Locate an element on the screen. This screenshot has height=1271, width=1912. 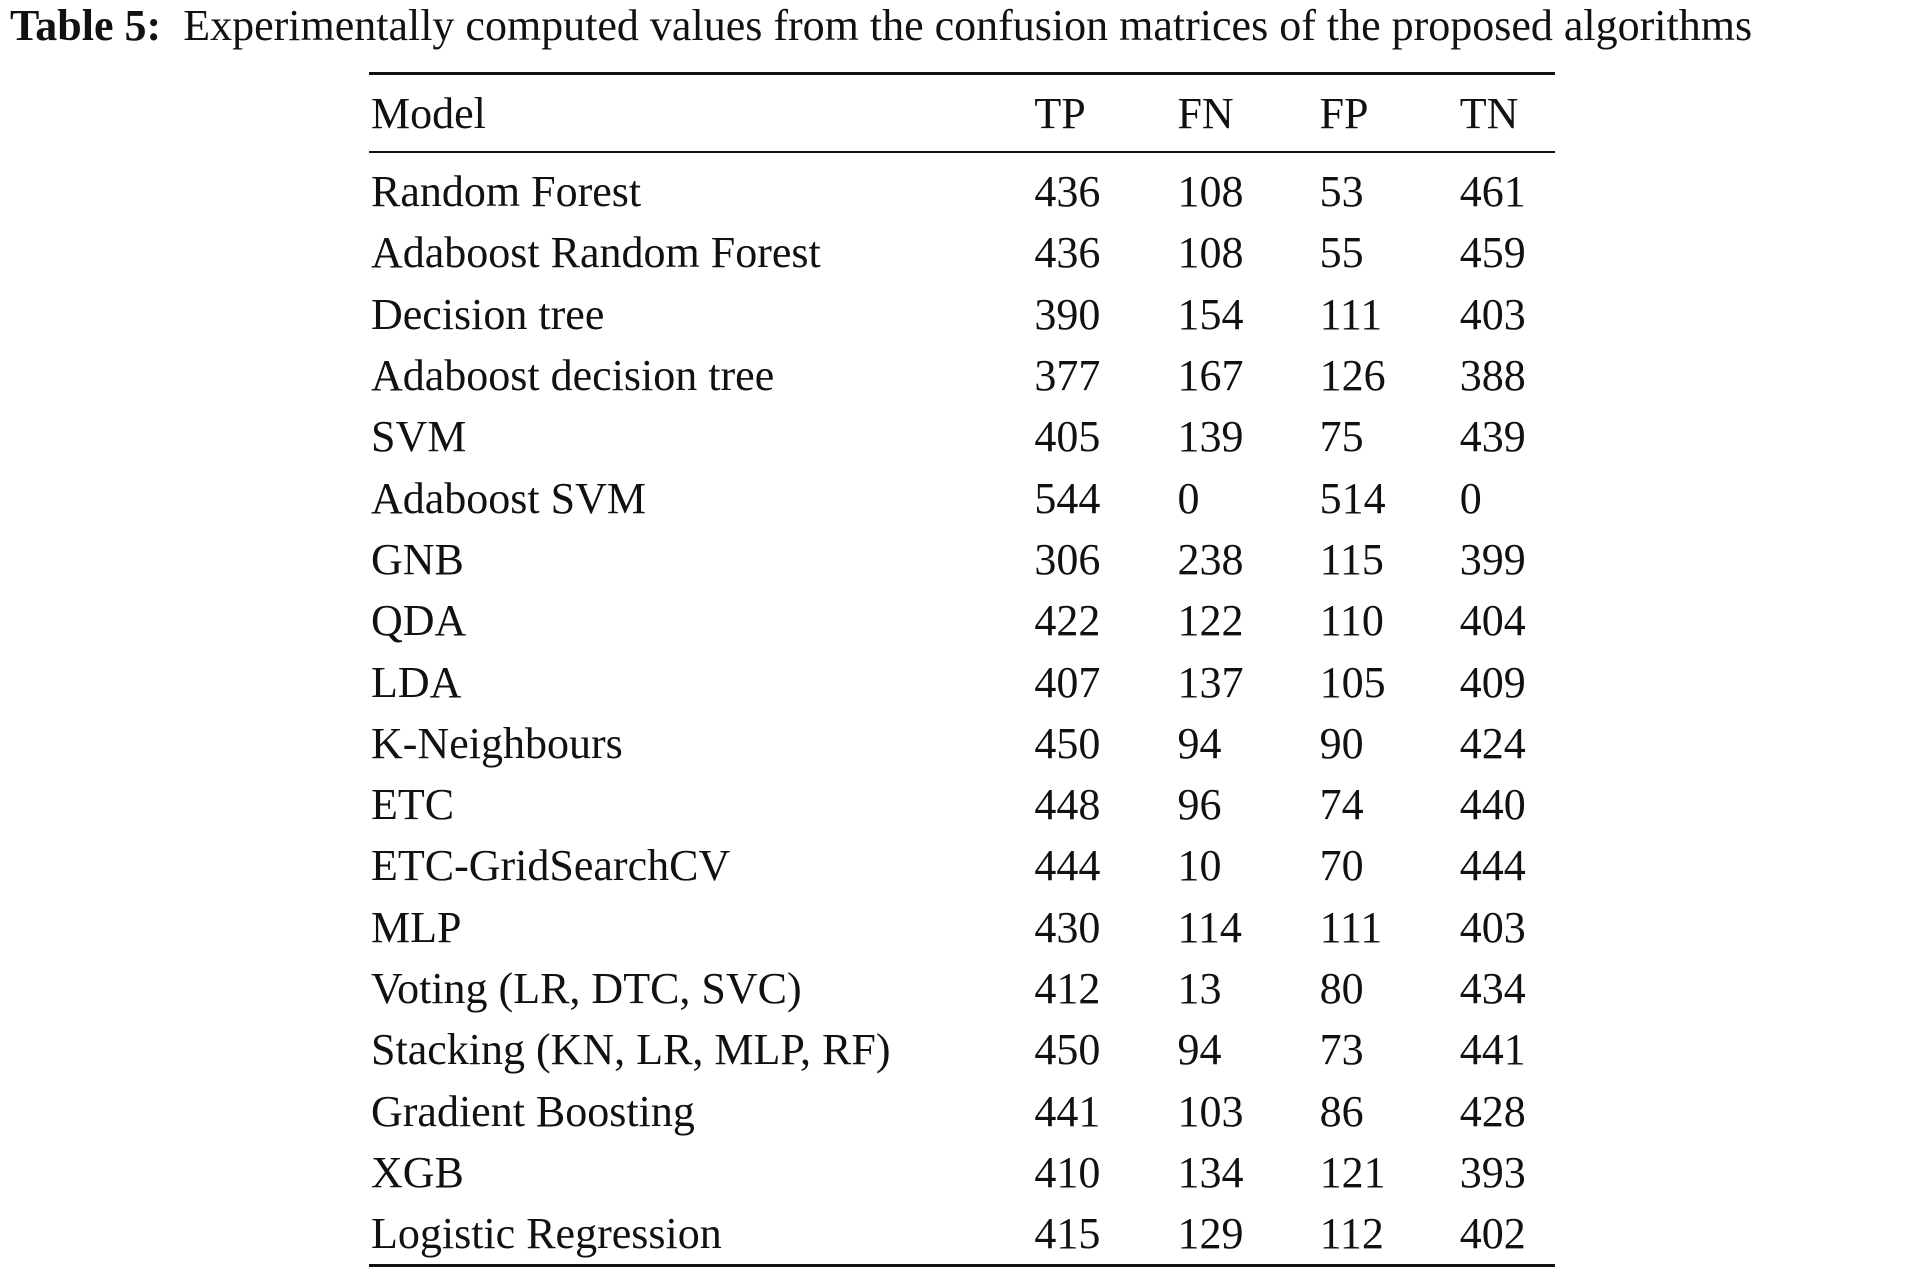
cell-fp: 80 is located at coordinates (1341, 988).